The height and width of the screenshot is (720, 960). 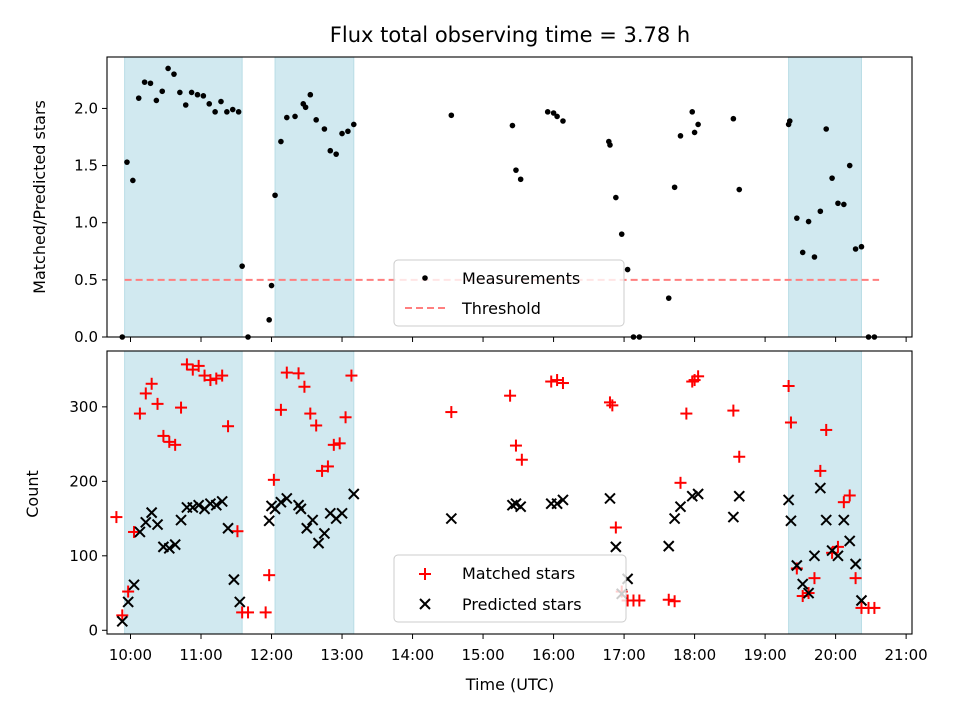 I want to click on legend-predicted-marker, so click(x=425, y=604).